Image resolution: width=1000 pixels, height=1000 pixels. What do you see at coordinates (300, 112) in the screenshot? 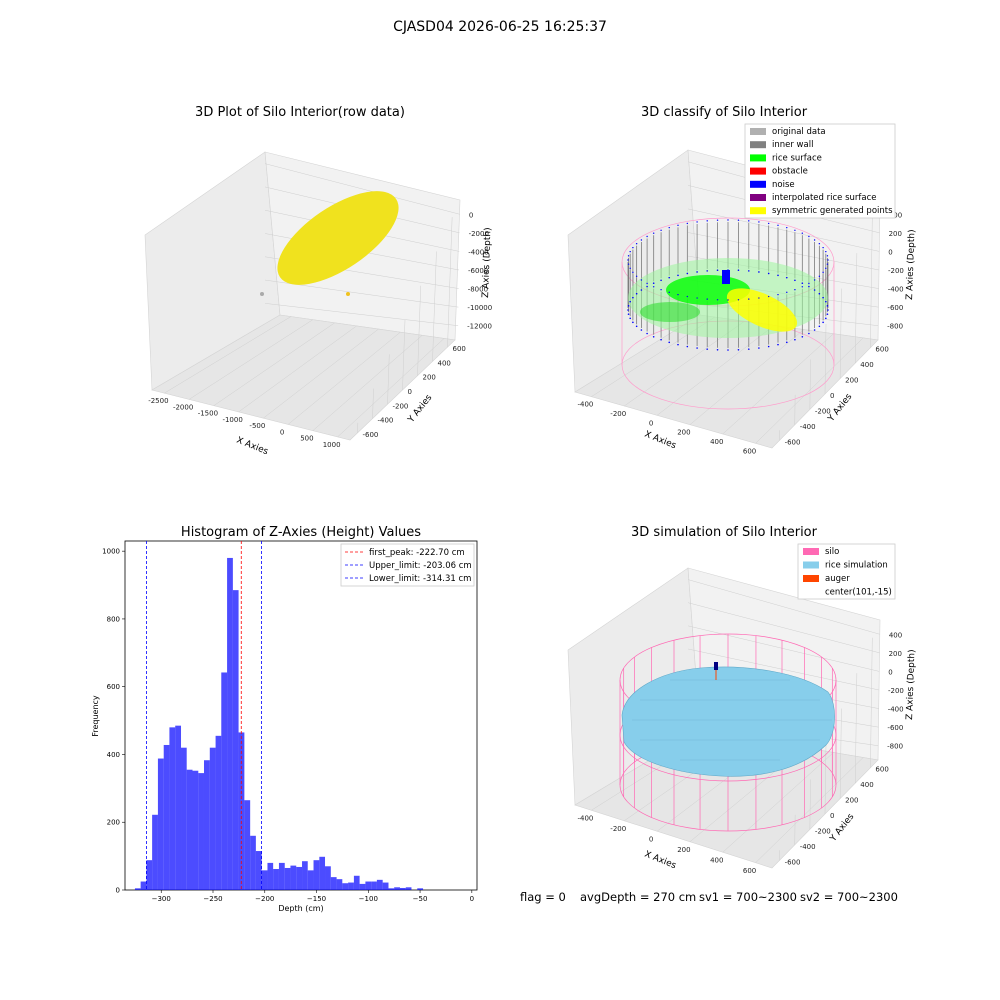
I see `raw-3d-title: 3D Plot of Silo Interior(row data)` at bounding box center [300, 112].